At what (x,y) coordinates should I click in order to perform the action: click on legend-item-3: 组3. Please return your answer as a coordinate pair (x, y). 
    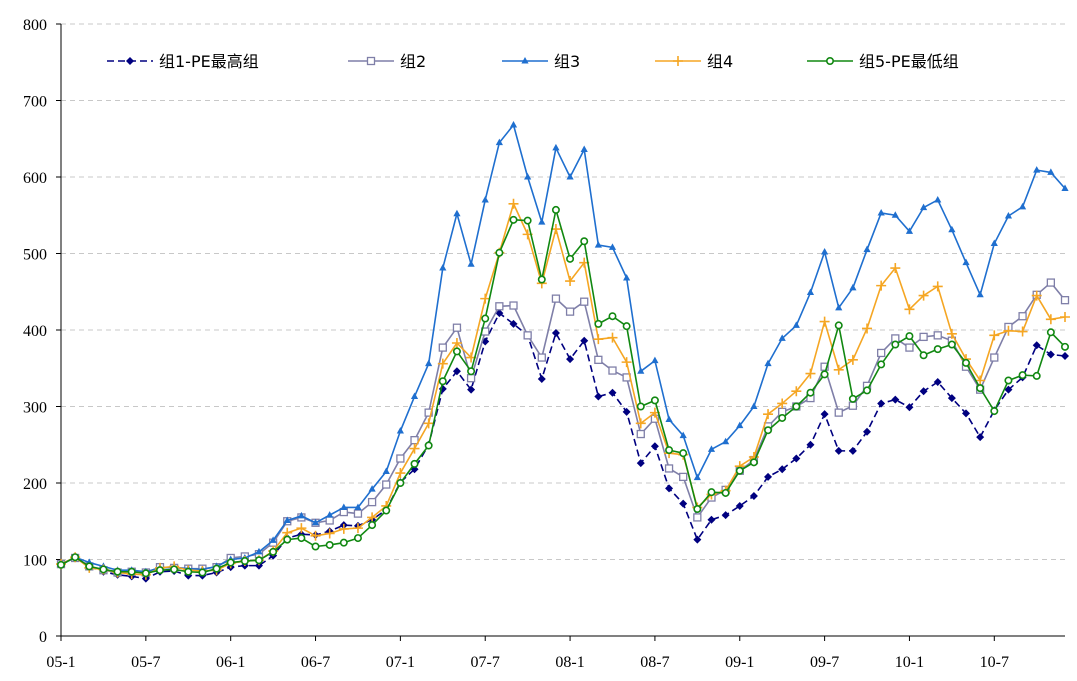
    Looking at the image, I should click on (541, 61).